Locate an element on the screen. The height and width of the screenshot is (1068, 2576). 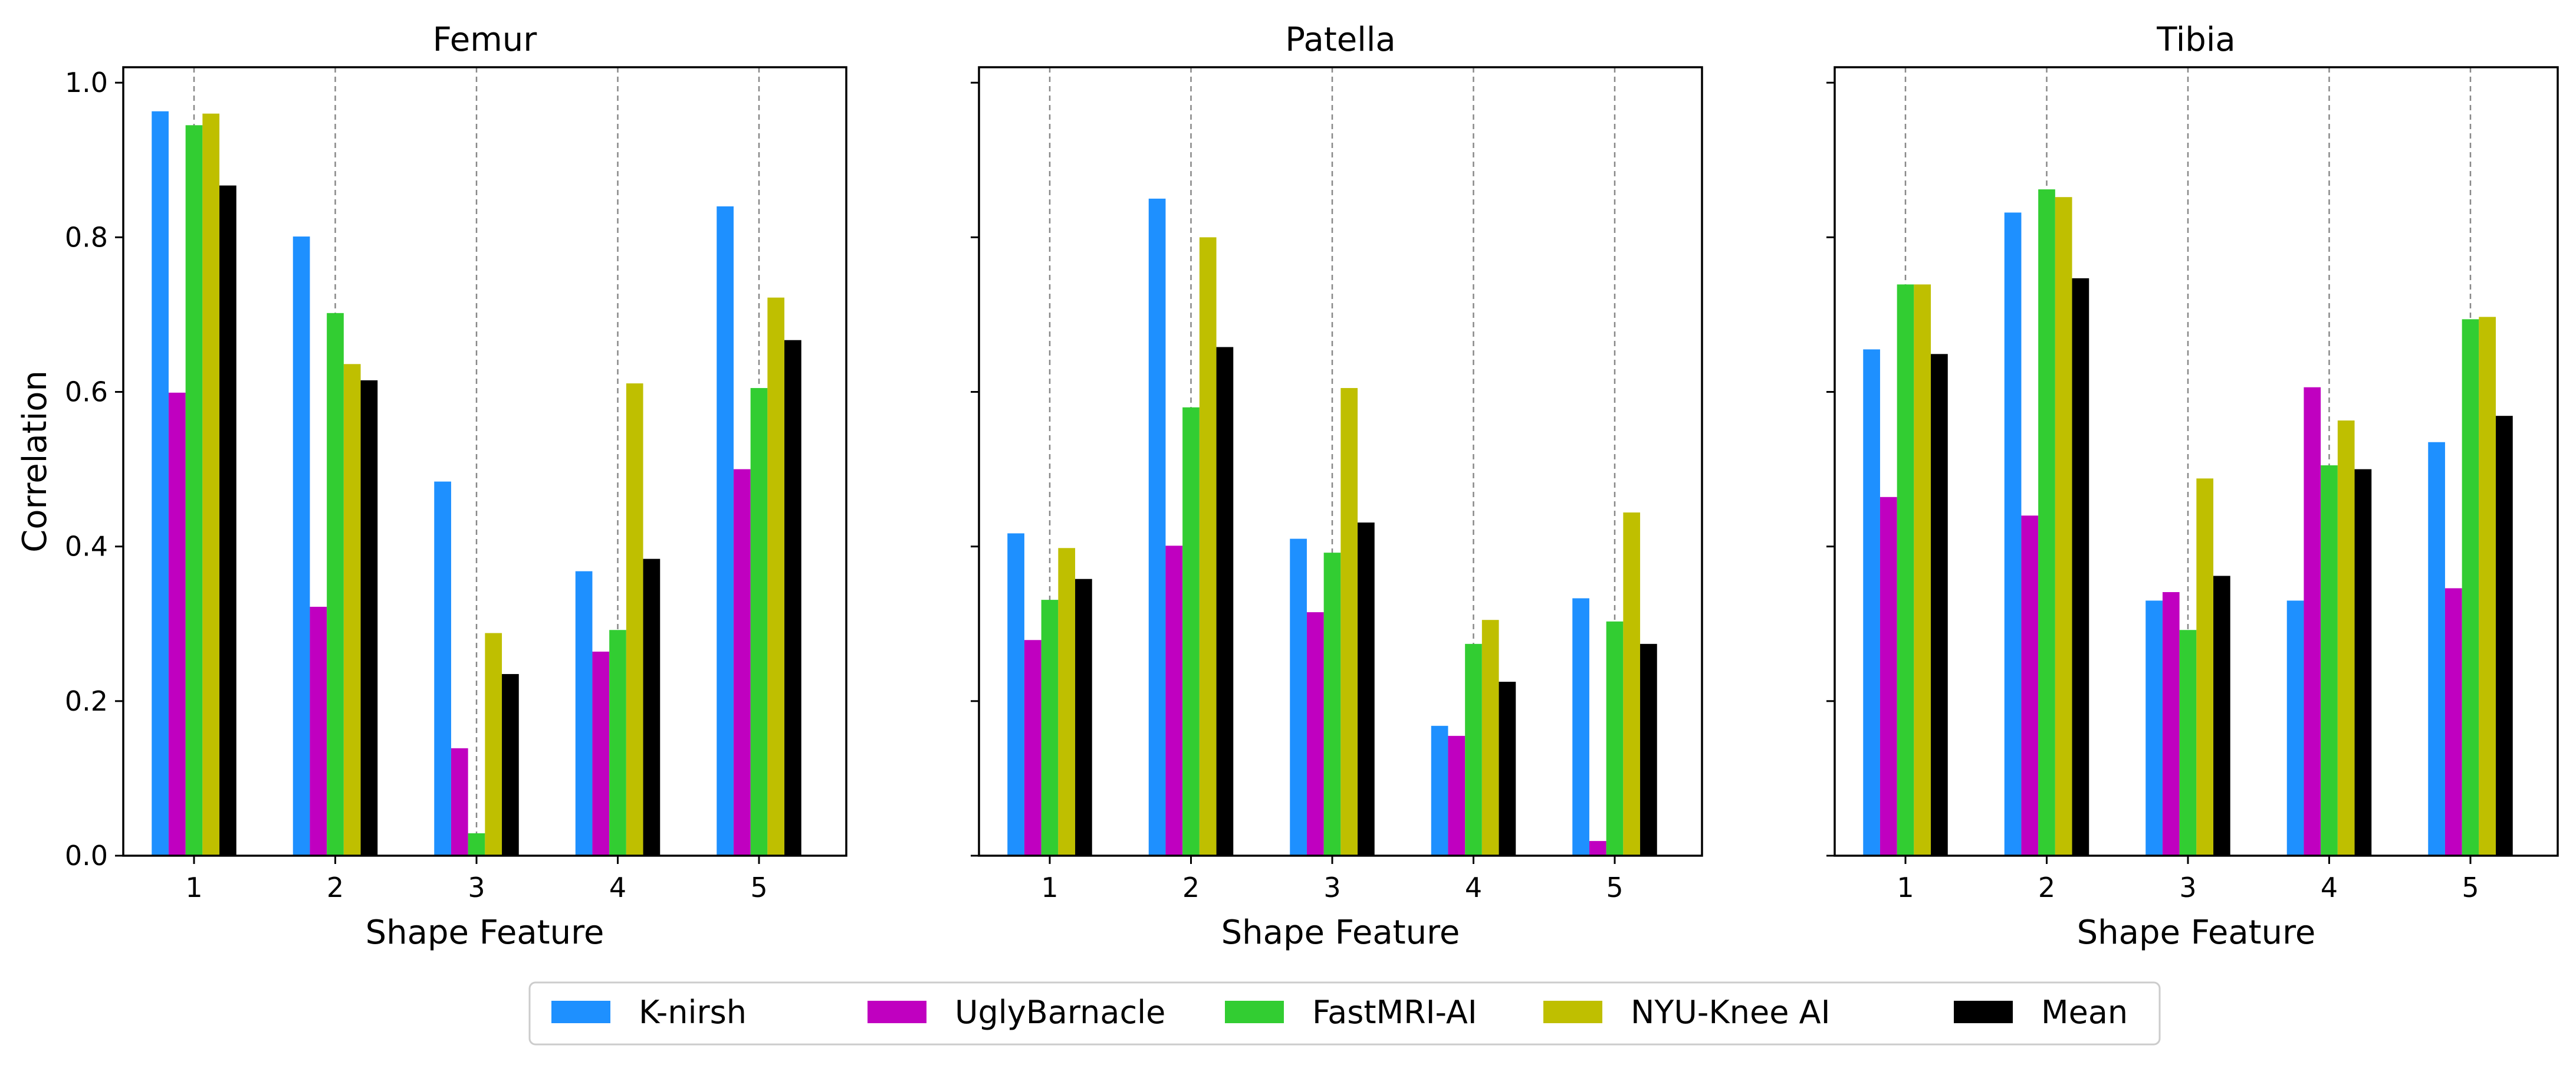
panel-title: Femur is located at coordinates (485, 40).